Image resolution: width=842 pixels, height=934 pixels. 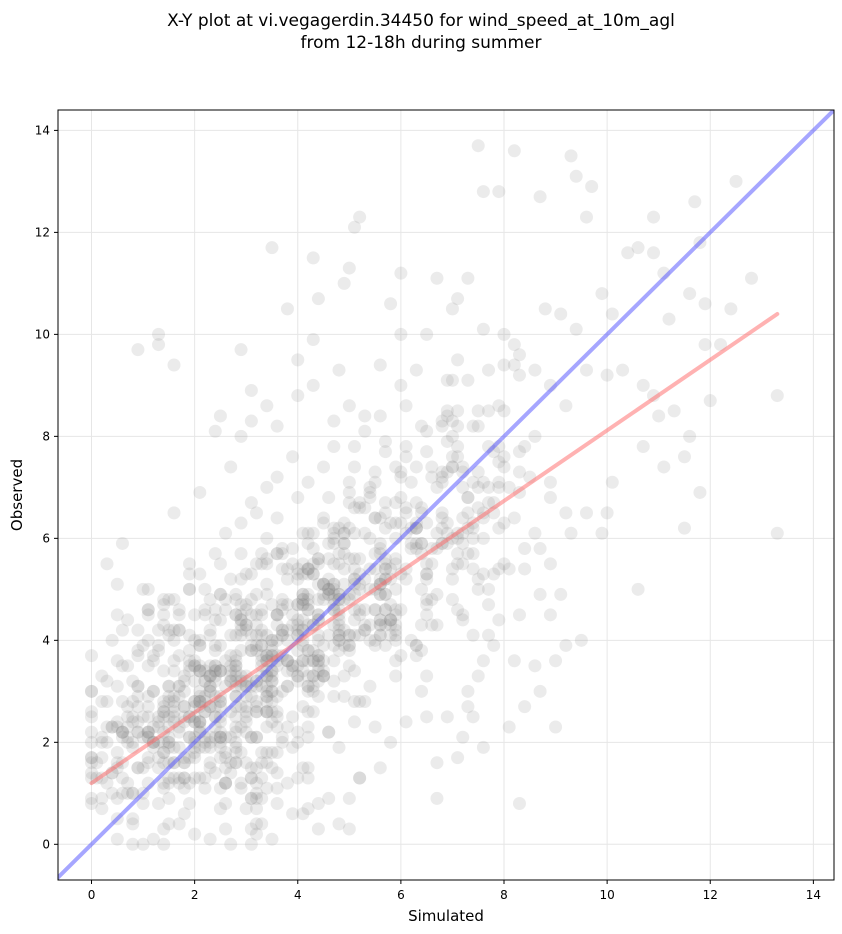 I want to click on x-tick-label: 0, so click(x=92, y=895).